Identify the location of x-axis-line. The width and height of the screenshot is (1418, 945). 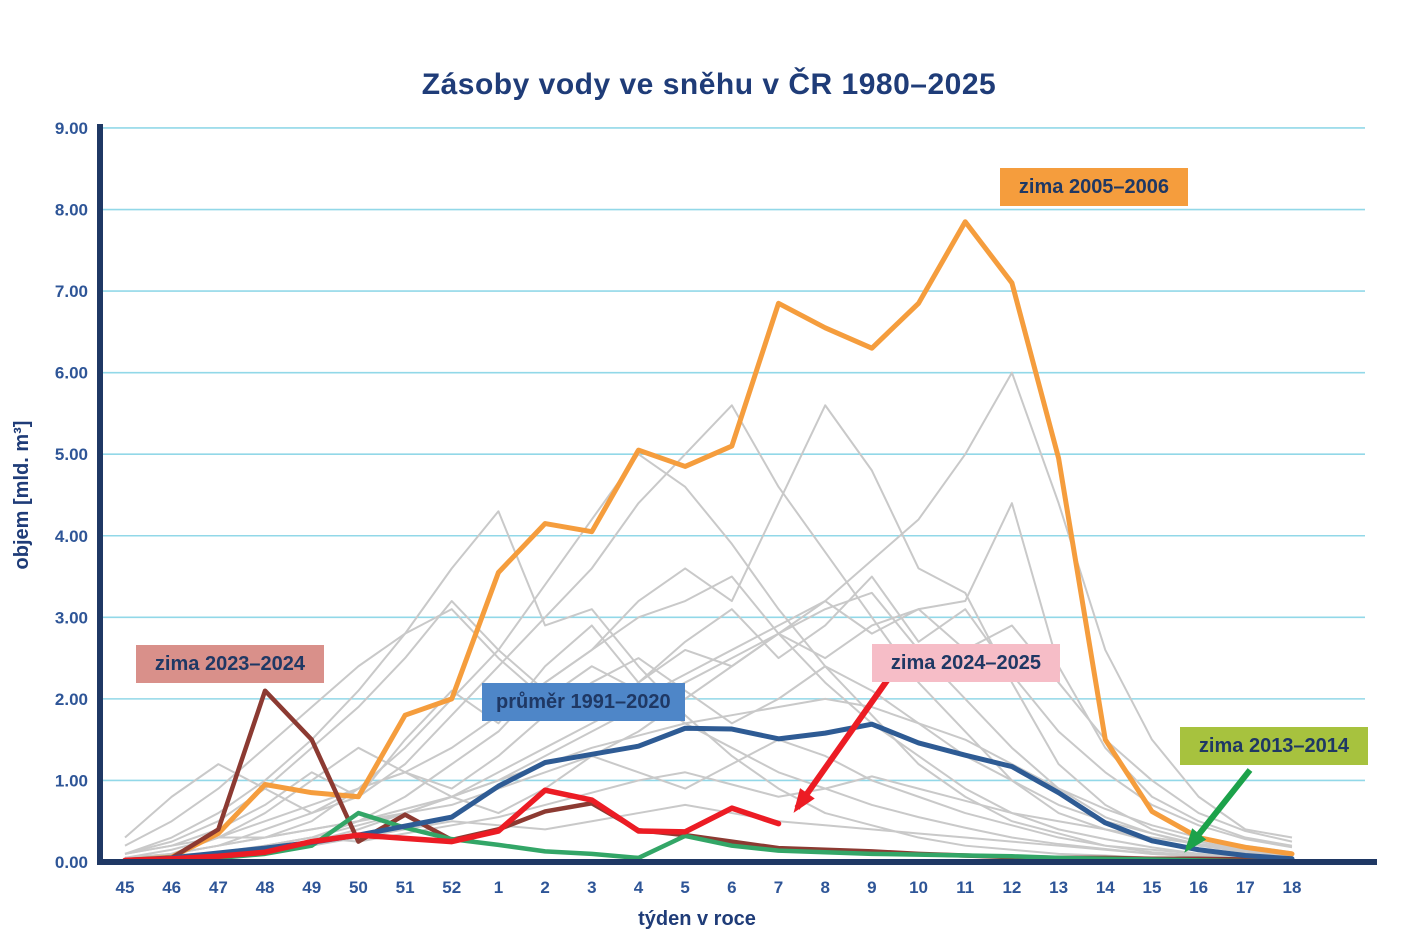
(737, 862).